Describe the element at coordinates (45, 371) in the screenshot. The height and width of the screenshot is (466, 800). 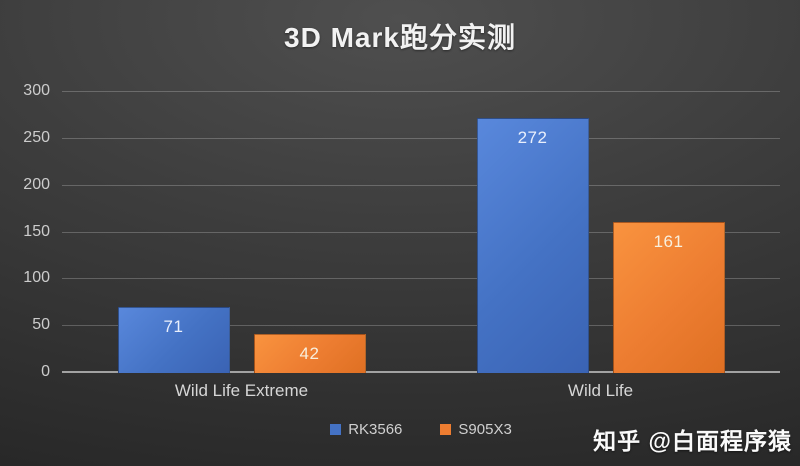
I see `y-axis-tick-label: 0` at that location.